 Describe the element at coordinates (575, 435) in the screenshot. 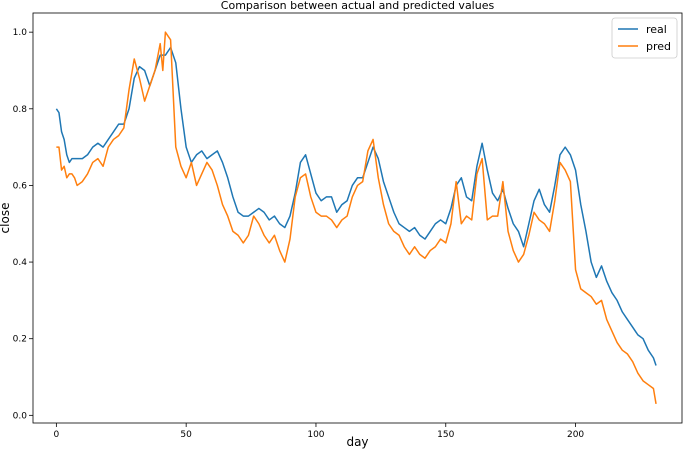

I see `x-tick-label: 200` at that location.